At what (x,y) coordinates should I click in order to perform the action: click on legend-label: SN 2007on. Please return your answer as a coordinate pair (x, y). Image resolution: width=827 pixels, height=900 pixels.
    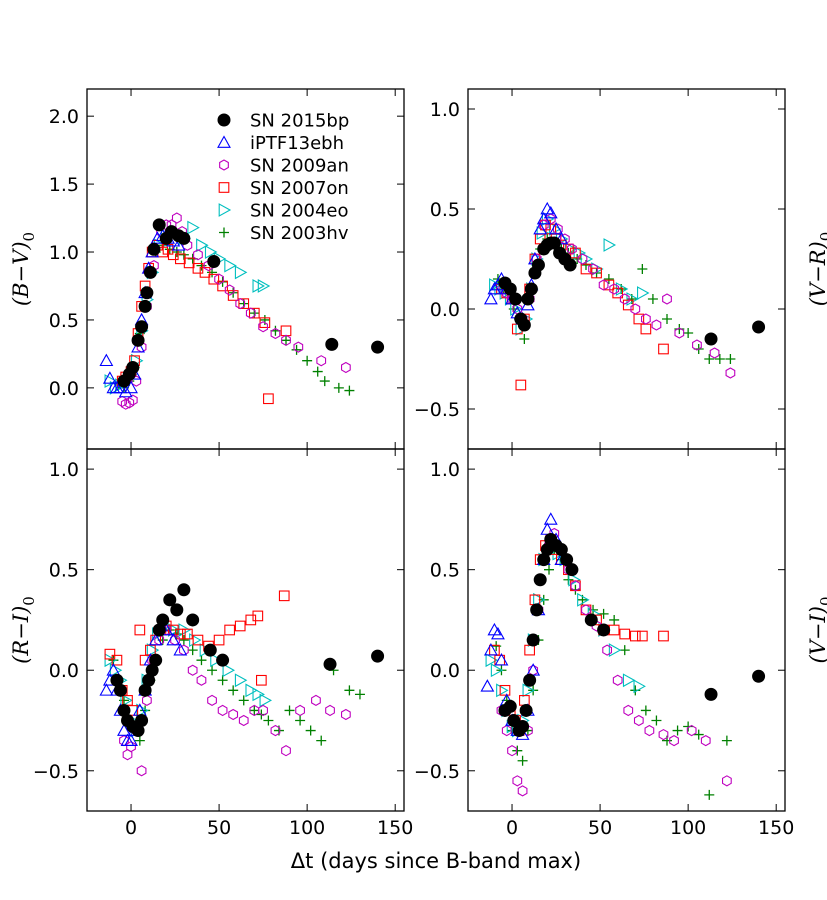
    Looking at the image, I should click on (299, 188).